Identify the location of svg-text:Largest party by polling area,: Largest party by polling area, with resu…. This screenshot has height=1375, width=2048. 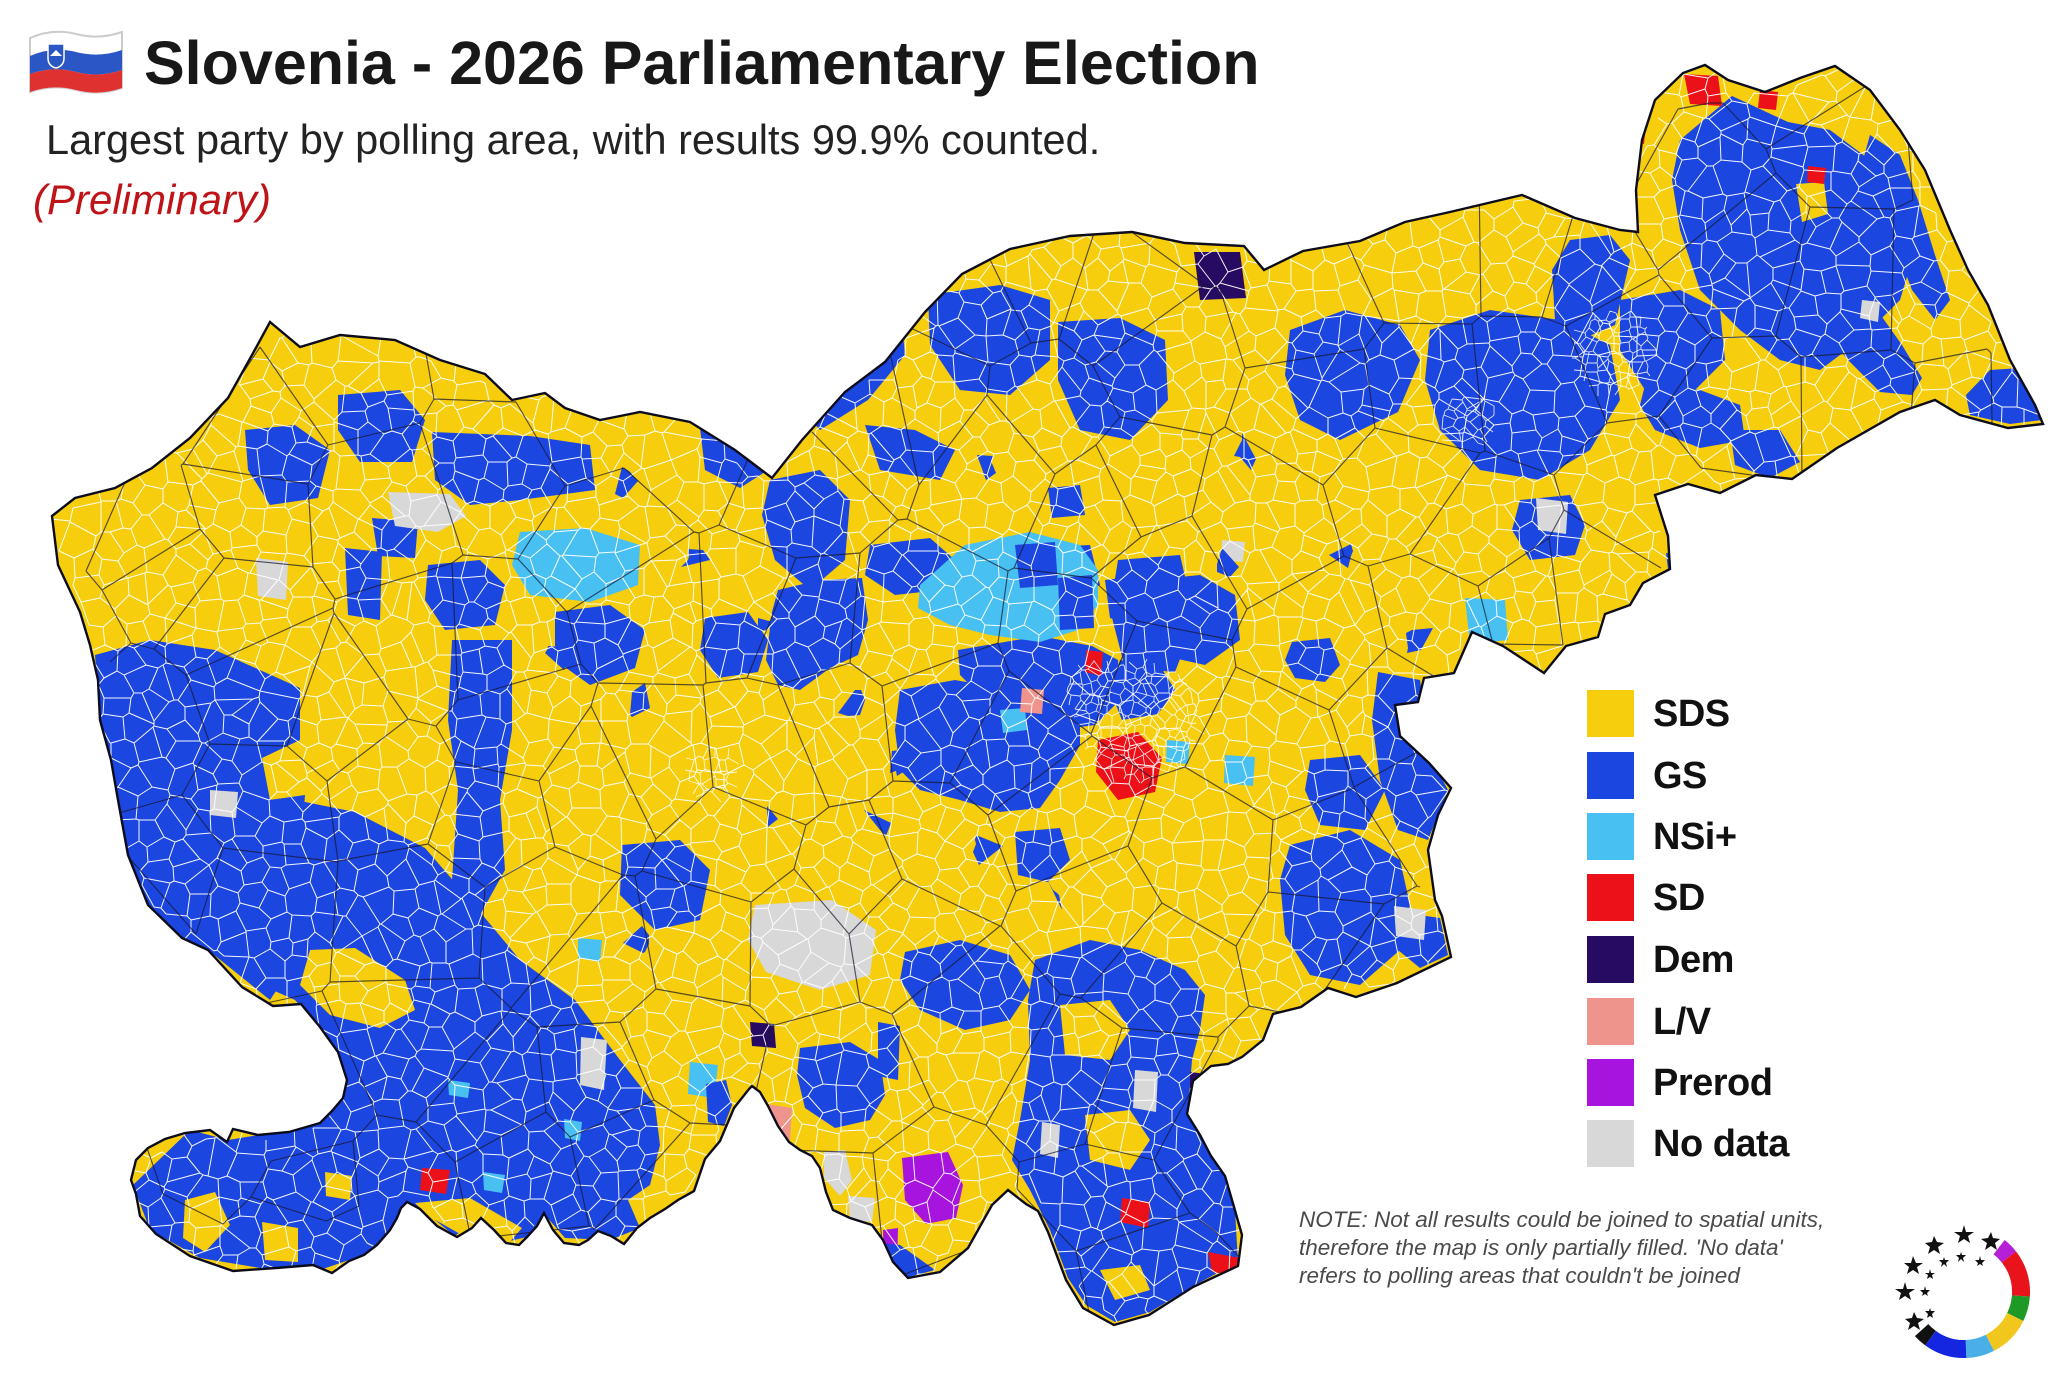
(573, 139).